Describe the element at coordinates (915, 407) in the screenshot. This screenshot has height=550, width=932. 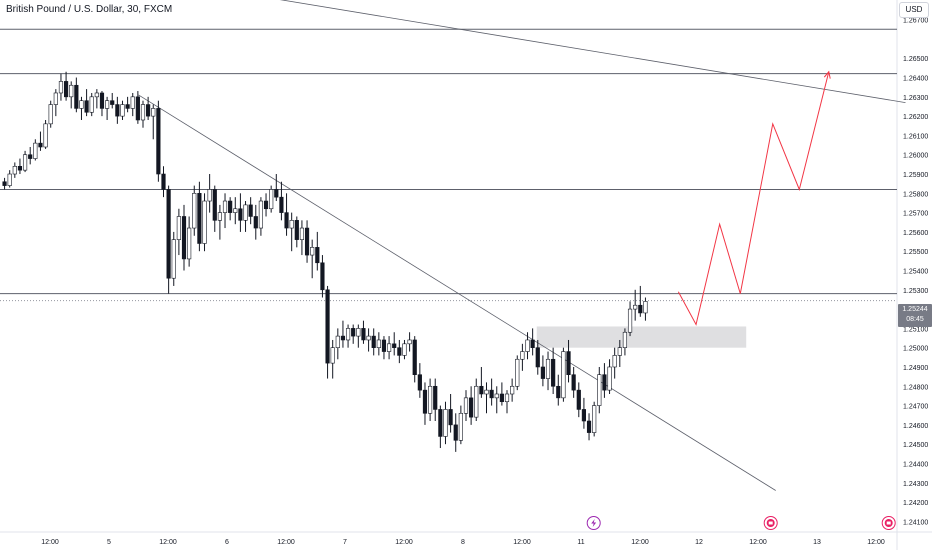
I see `y-tick-label: 1.24700` at that location.